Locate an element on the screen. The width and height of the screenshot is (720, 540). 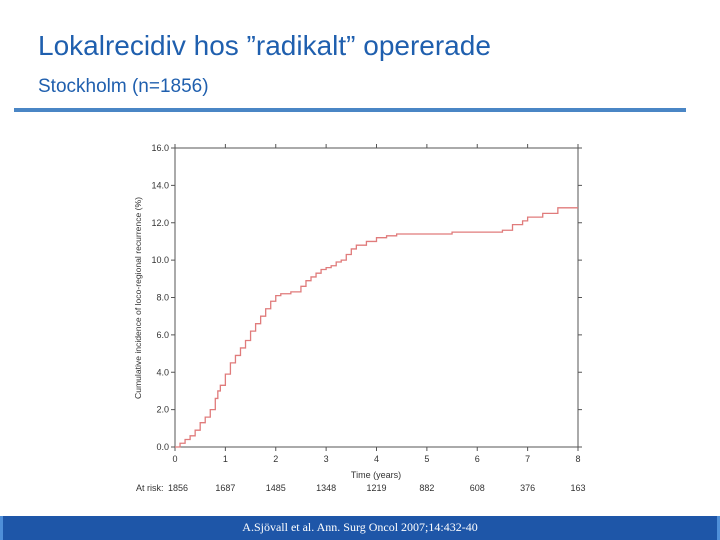
at-risk-row: At risk: 1856 1687 1485 1348 1219 882 608 376 163 is located at coordinates (361, 488).